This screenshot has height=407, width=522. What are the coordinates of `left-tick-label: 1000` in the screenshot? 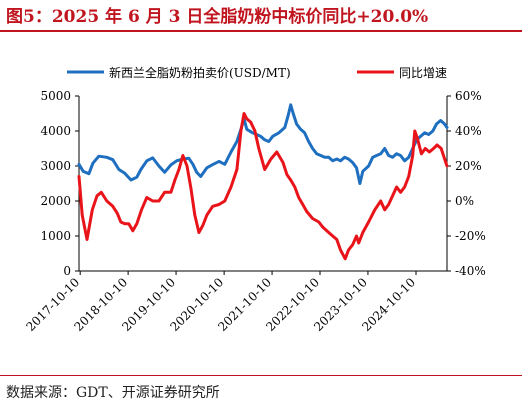 It's located at (55, 236).